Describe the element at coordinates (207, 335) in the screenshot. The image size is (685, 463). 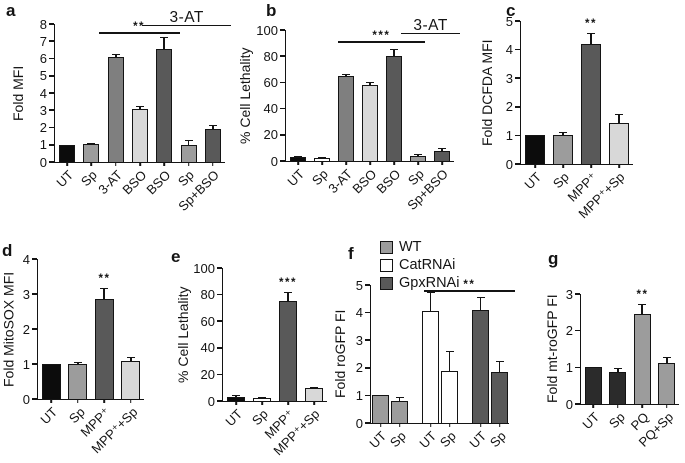
I see `y-axis: 0 20 40 60 80 100` at that location.